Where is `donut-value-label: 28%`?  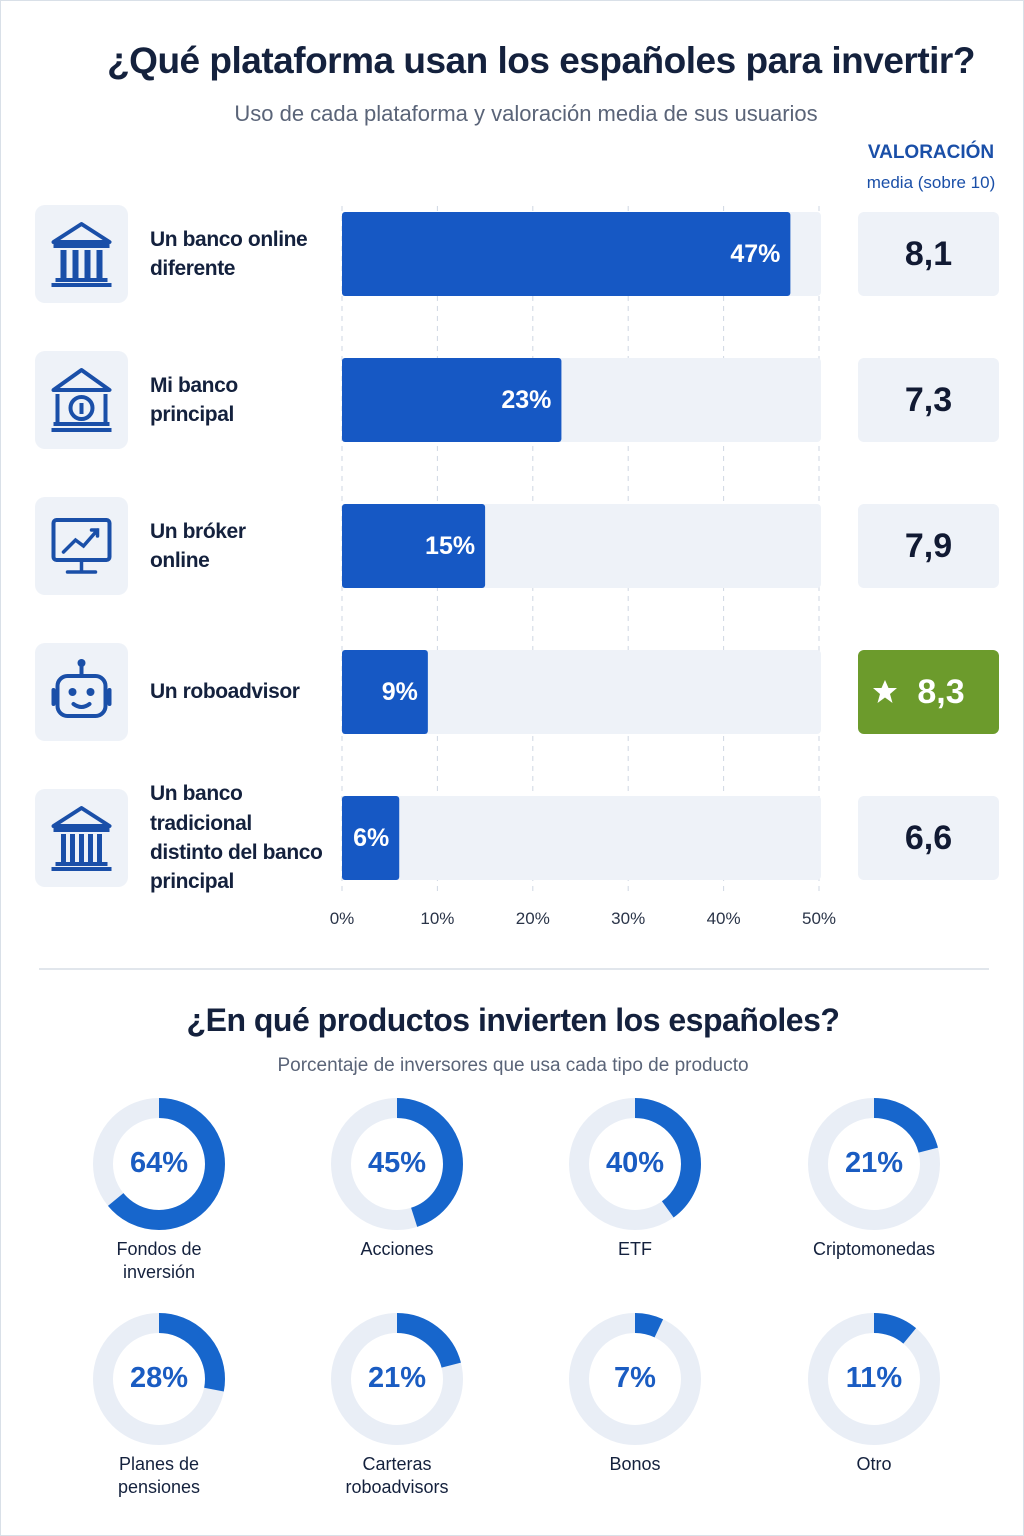 donut-value-label: 28% is located at coordinates (159, 1378).